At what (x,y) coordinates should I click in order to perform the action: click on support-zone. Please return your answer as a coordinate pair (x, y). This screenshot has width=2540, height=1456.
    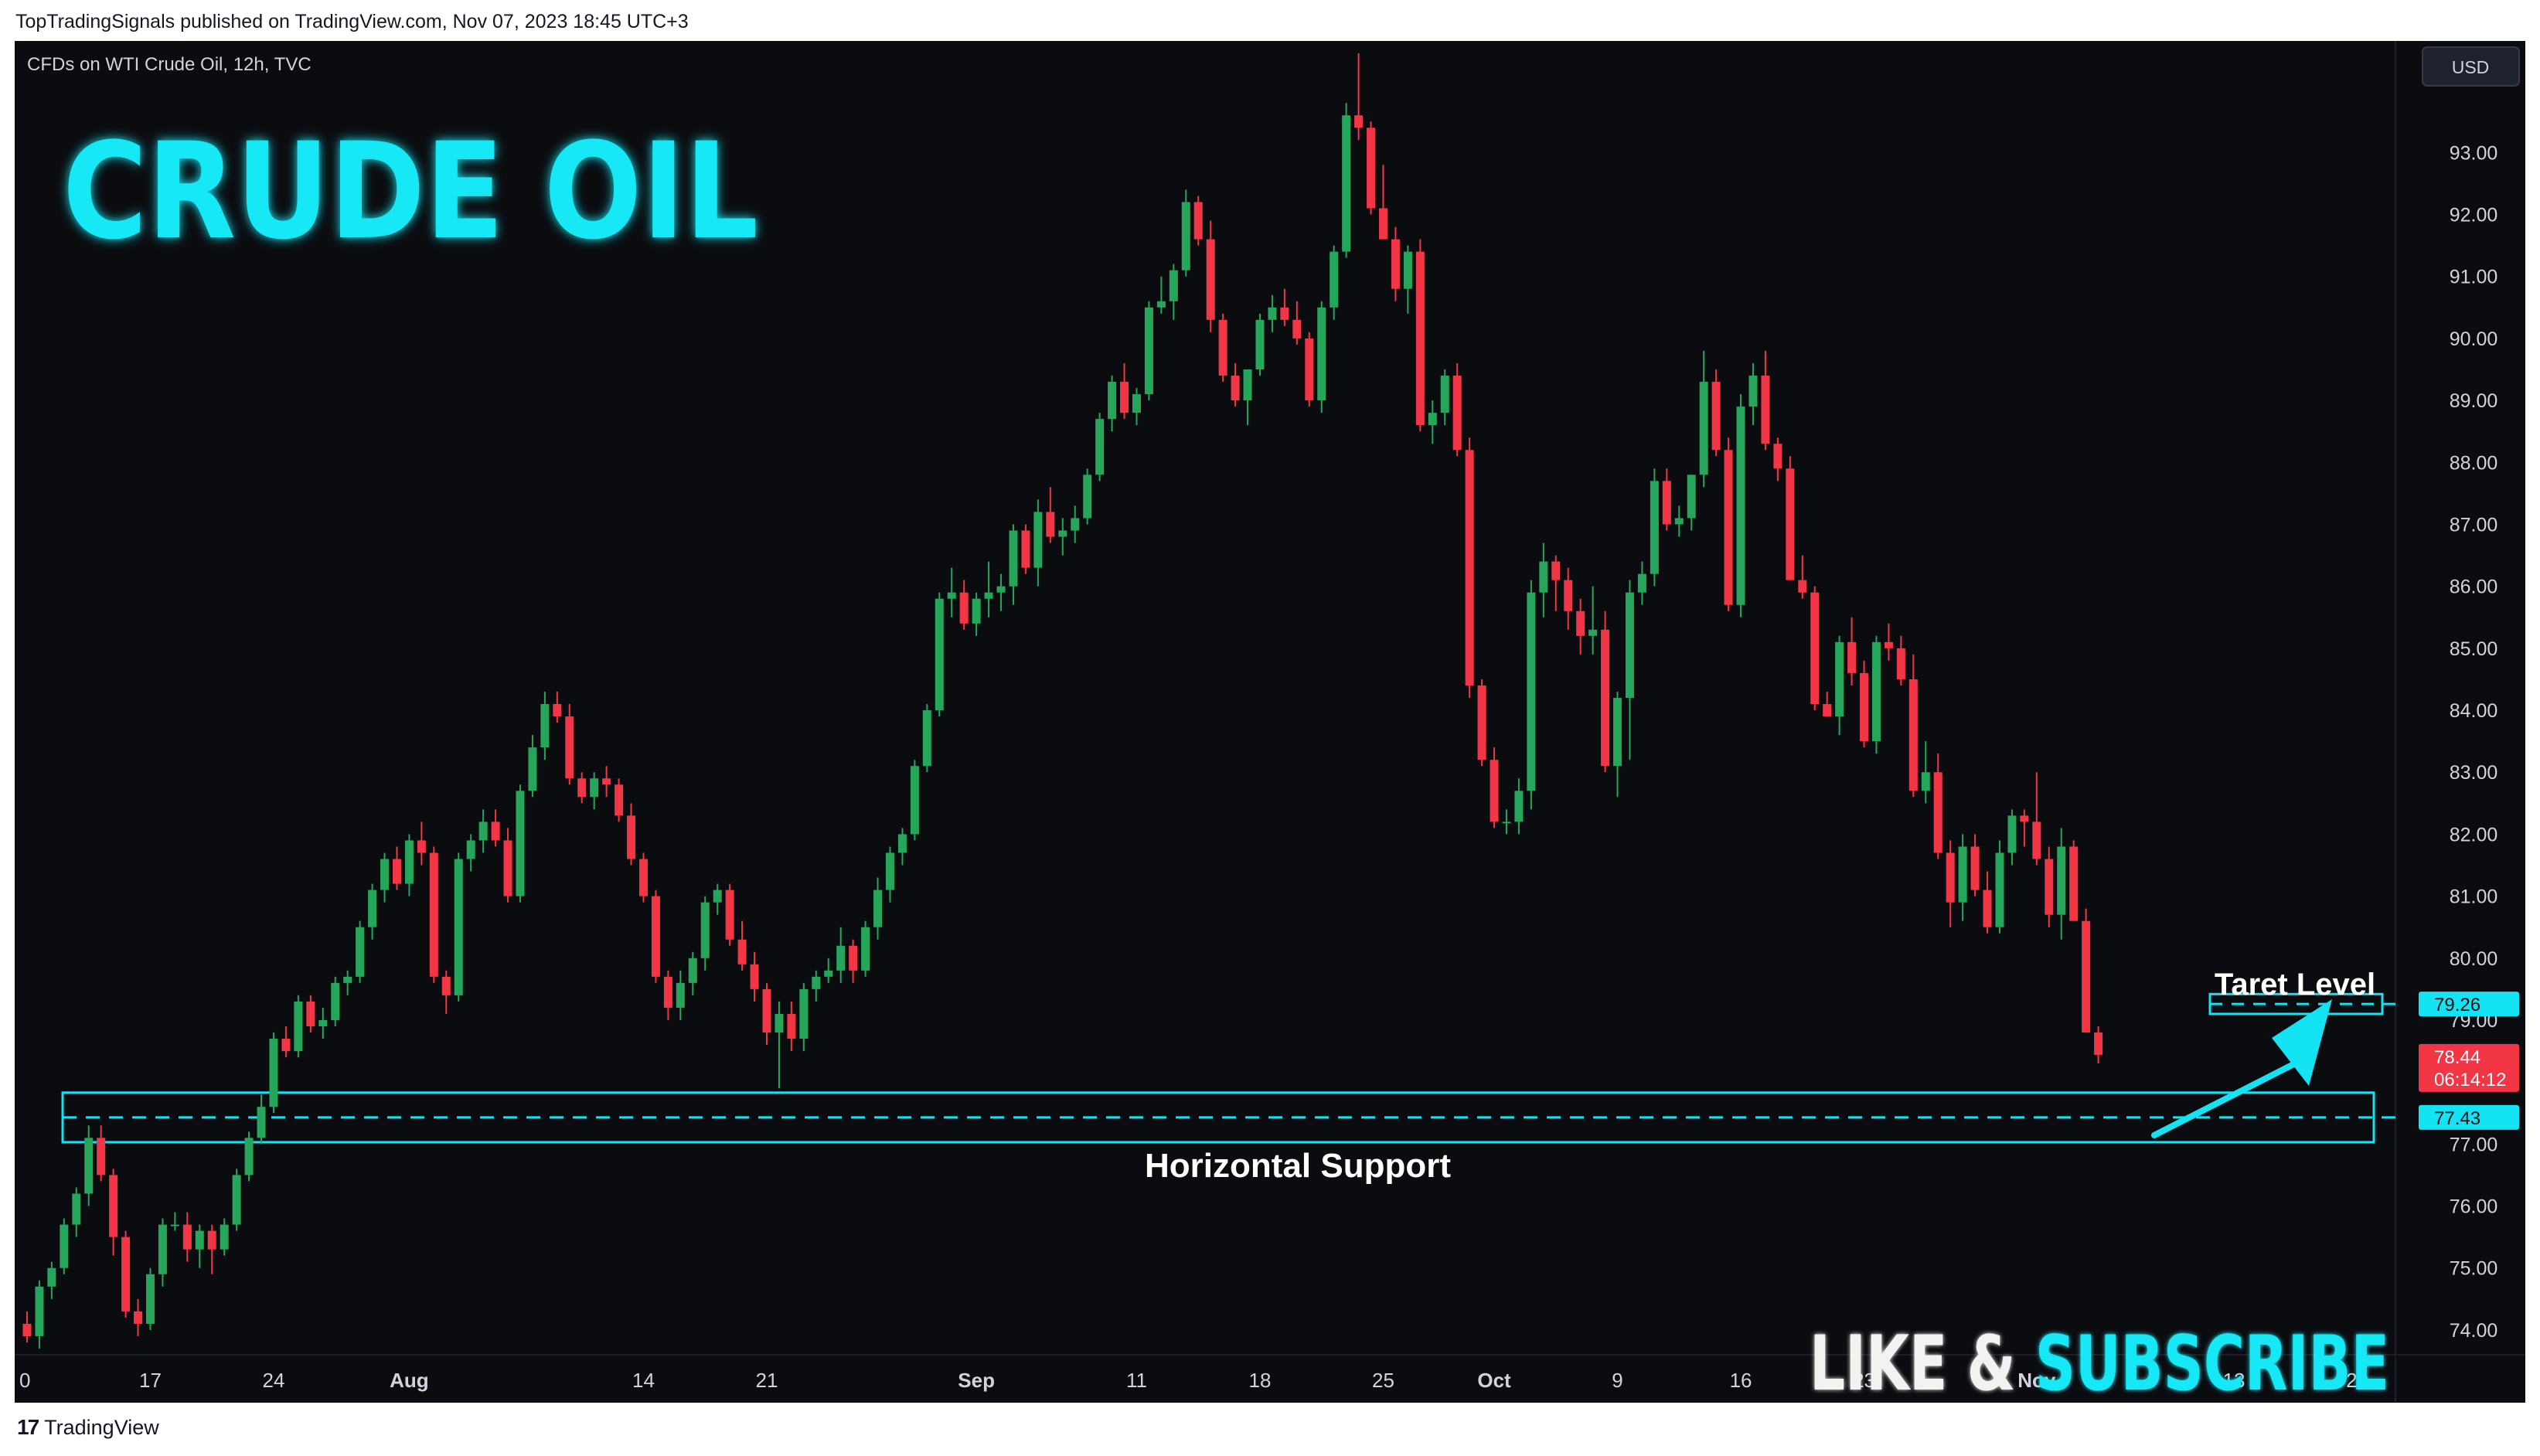
    Looking at the image, I should click on (1228, 1118).